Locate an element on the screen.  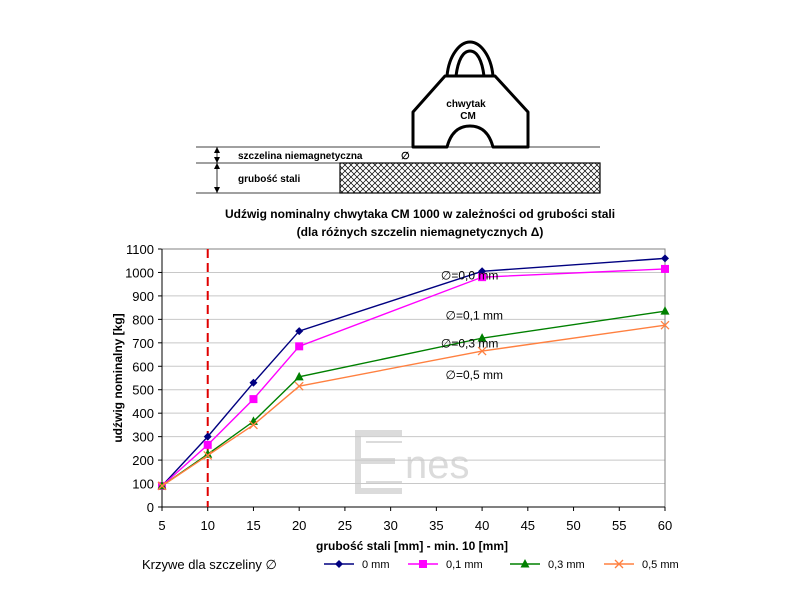
x-tick-label: 30 is located at coordinates (390, 525).